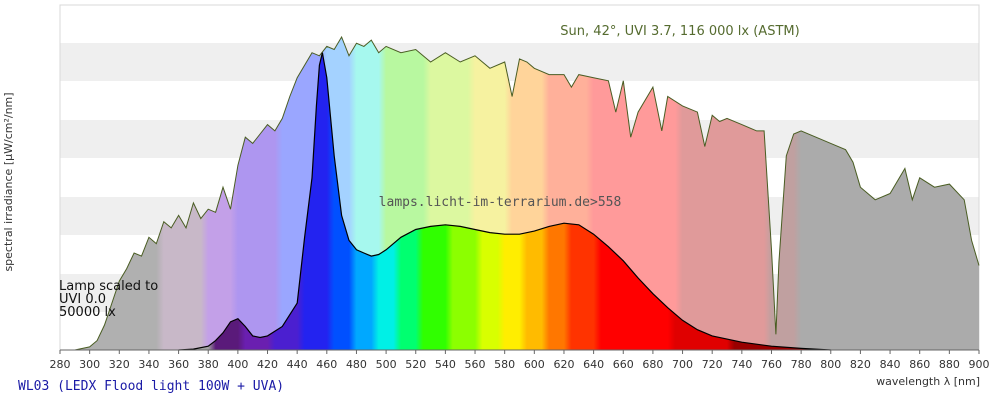  What do you see at coordinates (500, 202) in the screenshot?
I see `watermark: lamps.licht-im-terrarium.de>558` at bounding box center [500, 202].